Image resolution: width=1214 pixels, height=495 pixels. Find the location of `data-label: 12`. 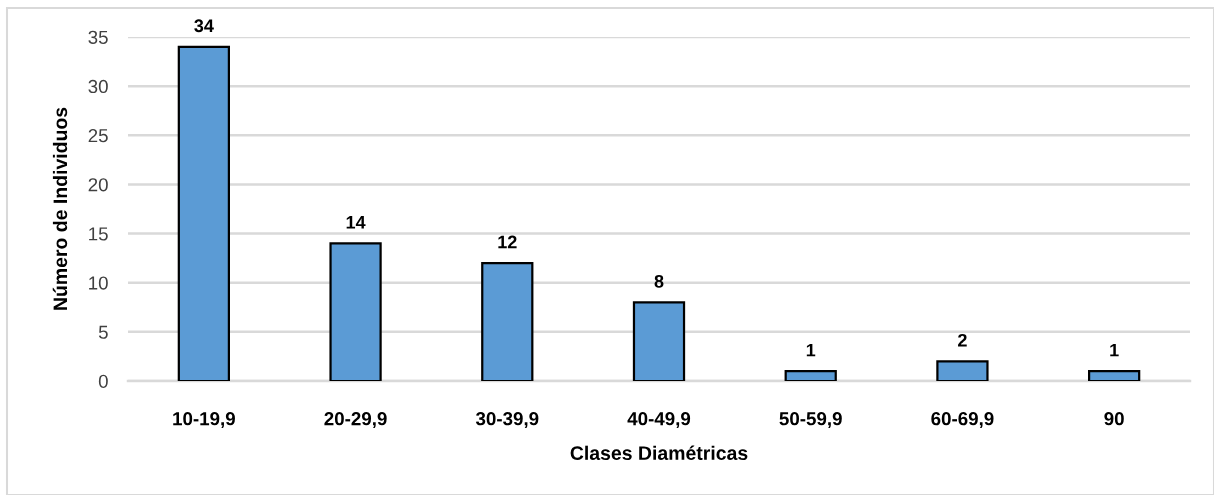

data-label: 12 is located at coordinates (507, 242).